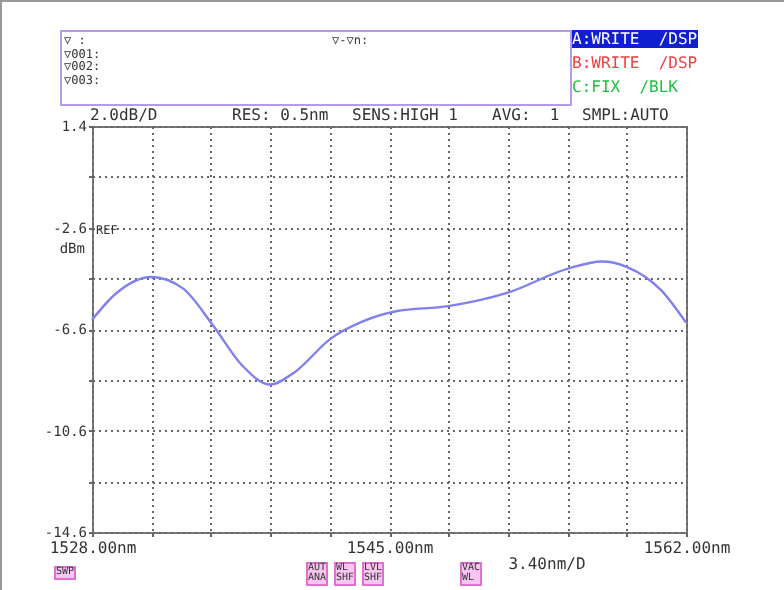  What do you see at coordinates (93, 548) in the screenshot?
I see `x-tick-label: 1528.00nm` at bounding box center [93, 548].